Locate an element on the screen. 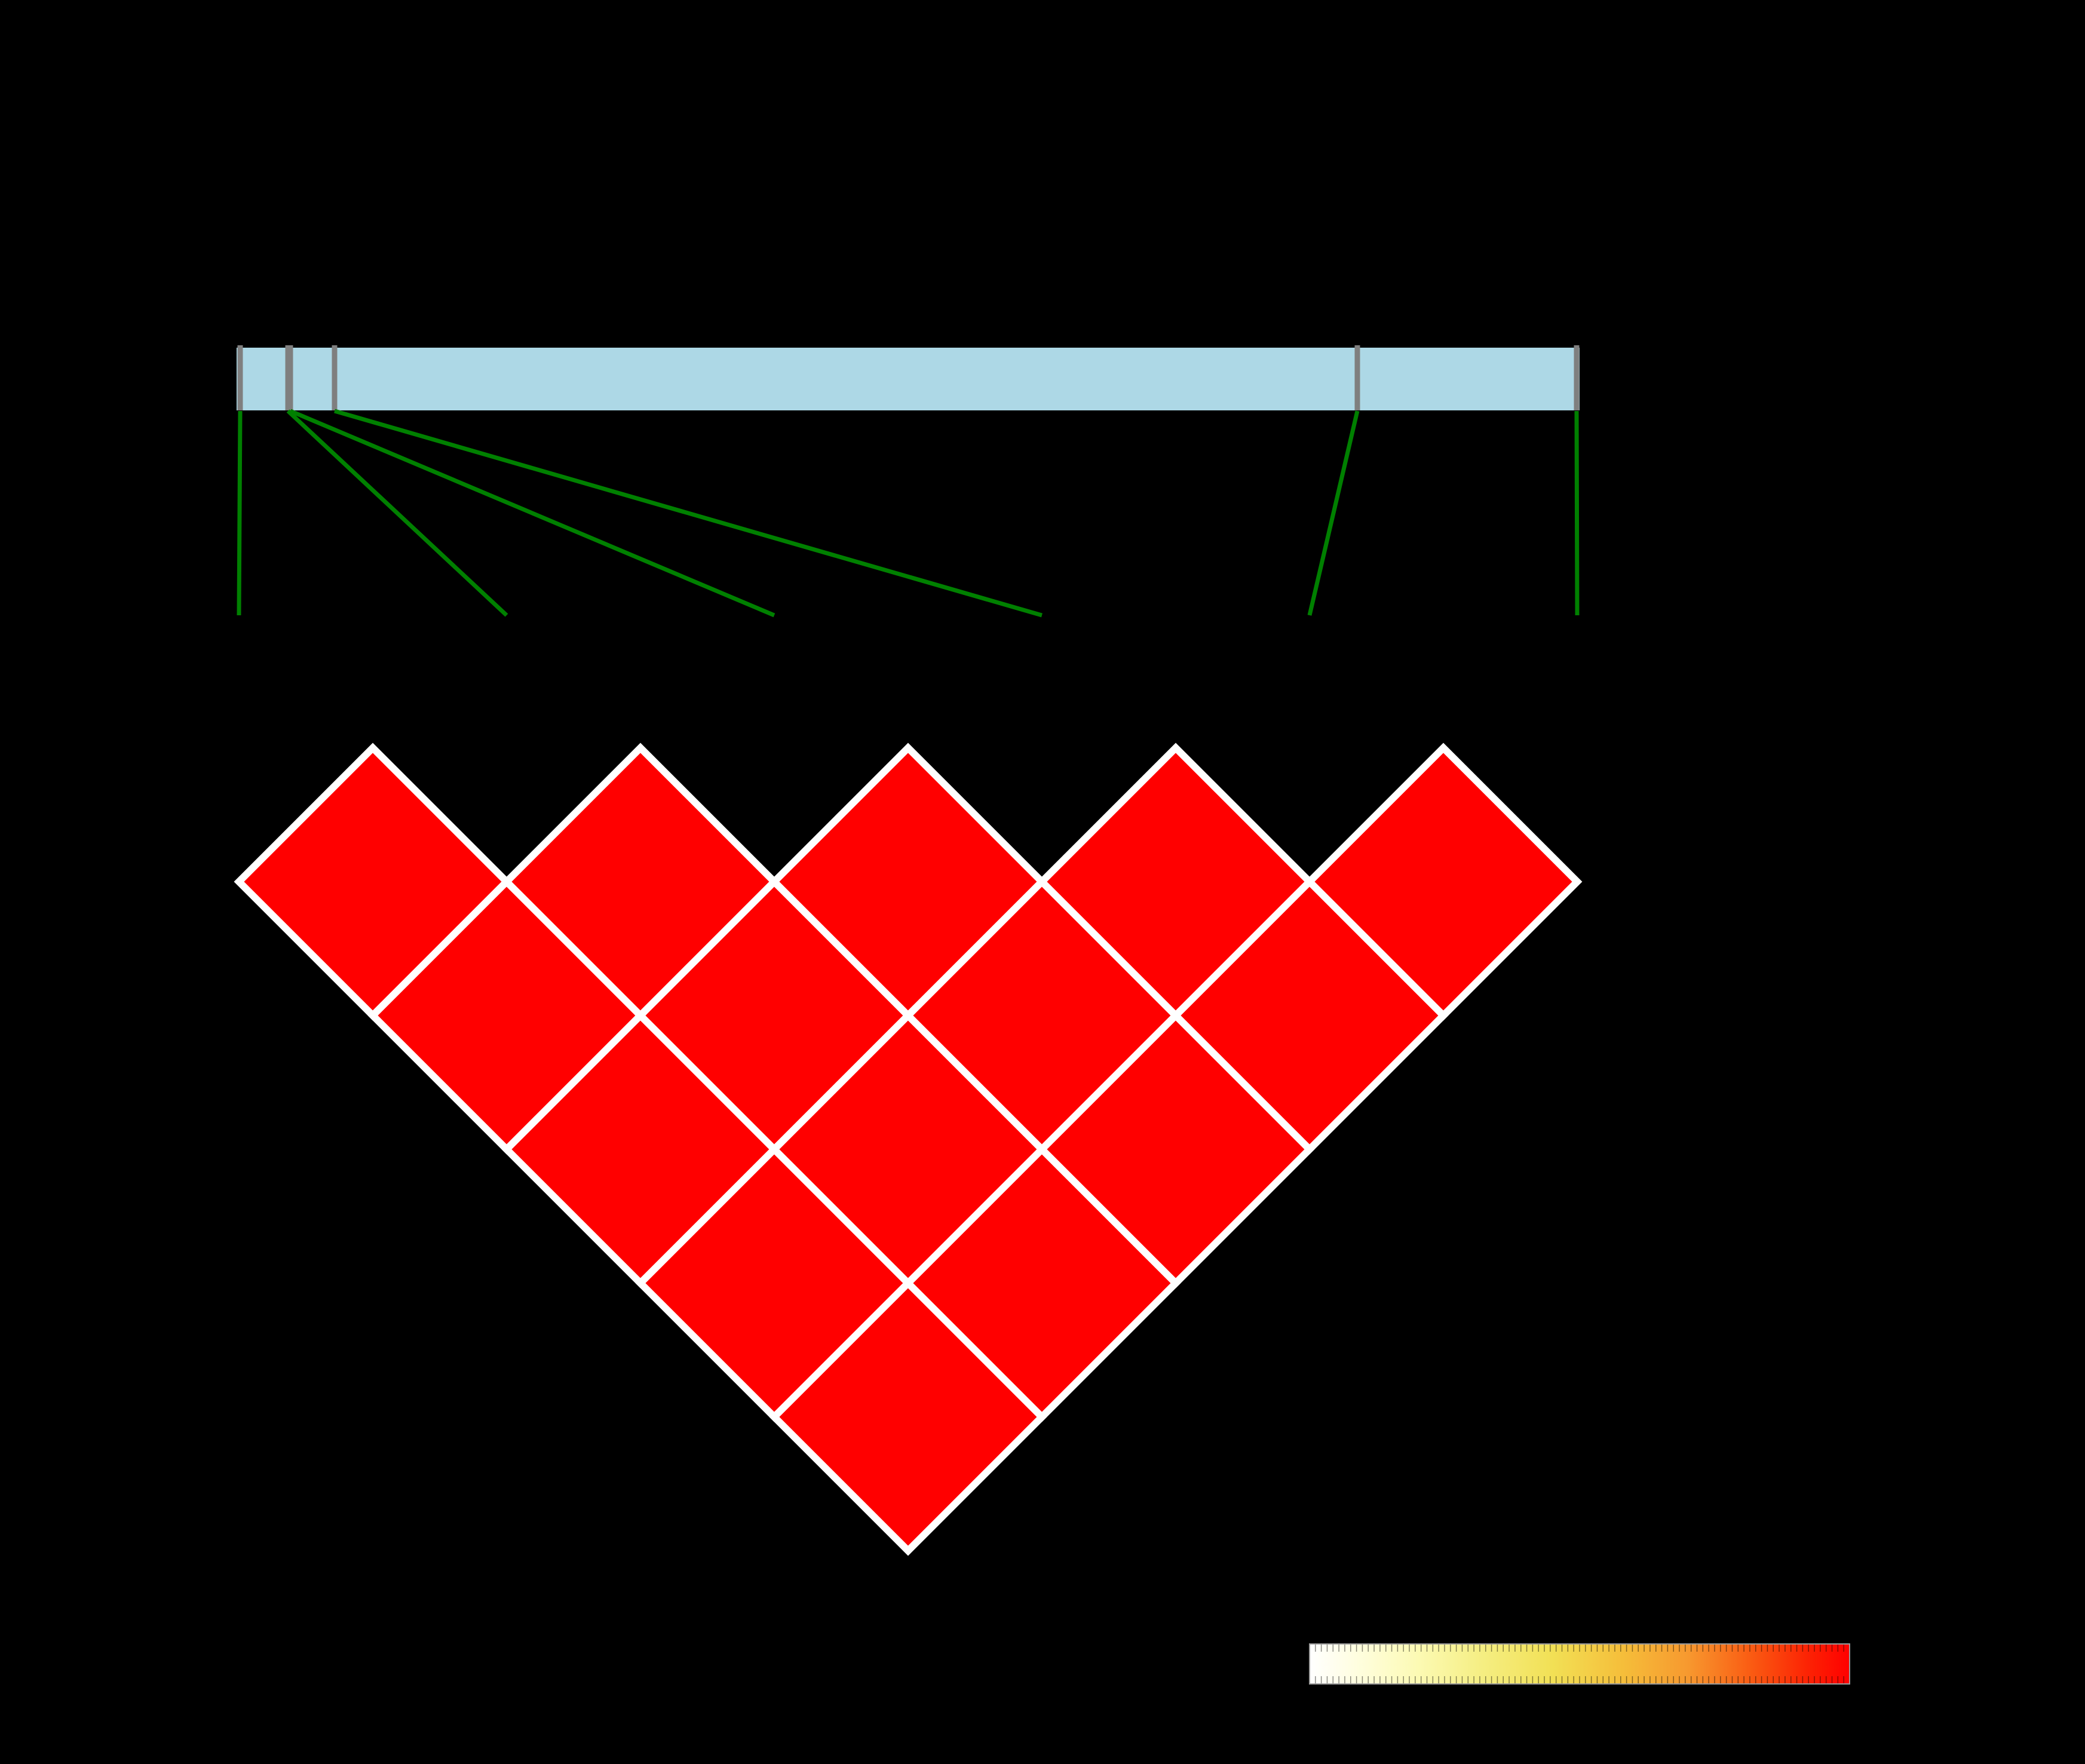  ld-cell is located at coordinates (1443, 882).